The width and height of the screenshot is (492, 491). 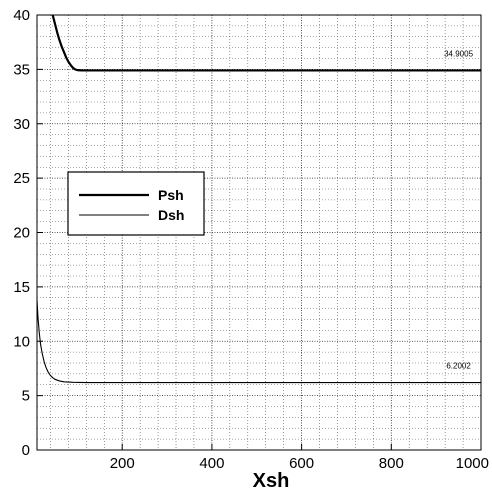 What do you see at coordinates (271, 480) in the screenshot?
I see `x-axis-title: Xsh` at bounding box center [271, 480].